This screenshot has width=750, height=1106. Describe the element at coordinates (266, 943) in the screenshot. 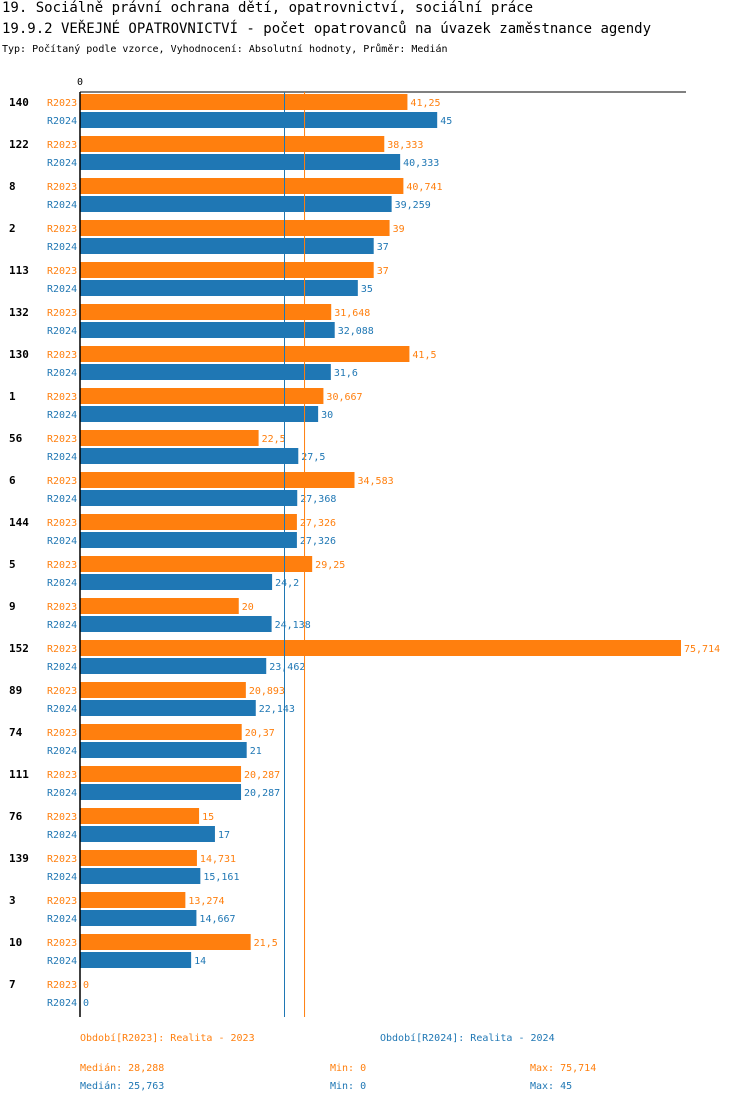

I see `data-label: 21,5` at that location.